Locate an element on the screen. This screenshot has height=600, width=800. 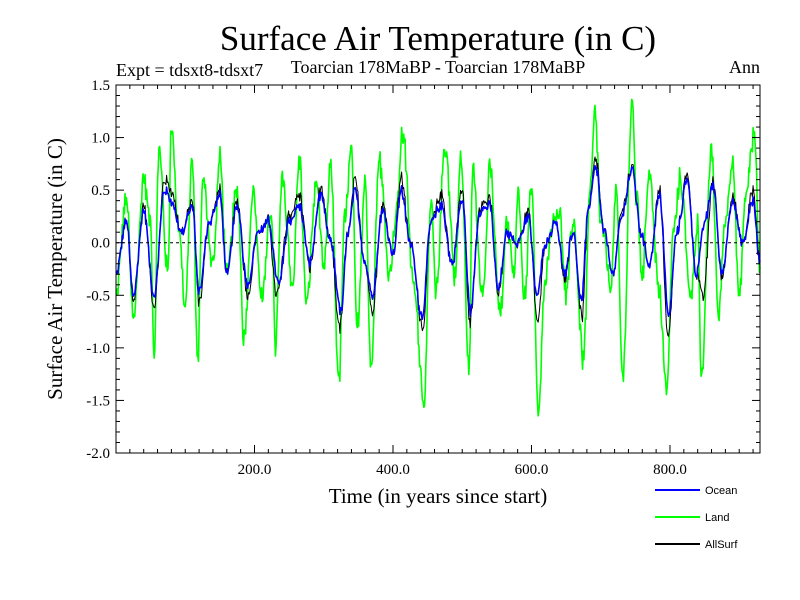
x-tick-label: 800.0 is located at coordinates (670, 470).